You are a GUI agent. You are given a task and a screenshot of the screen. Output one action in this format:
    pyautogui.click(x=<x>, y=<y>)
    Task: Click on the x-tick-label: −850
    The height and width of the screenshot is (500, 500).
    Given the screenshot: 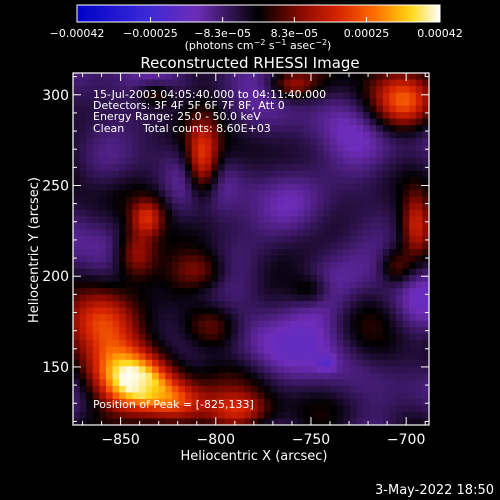 What is the action you would take?
    pyautogui.click(x=120, y=440)
    